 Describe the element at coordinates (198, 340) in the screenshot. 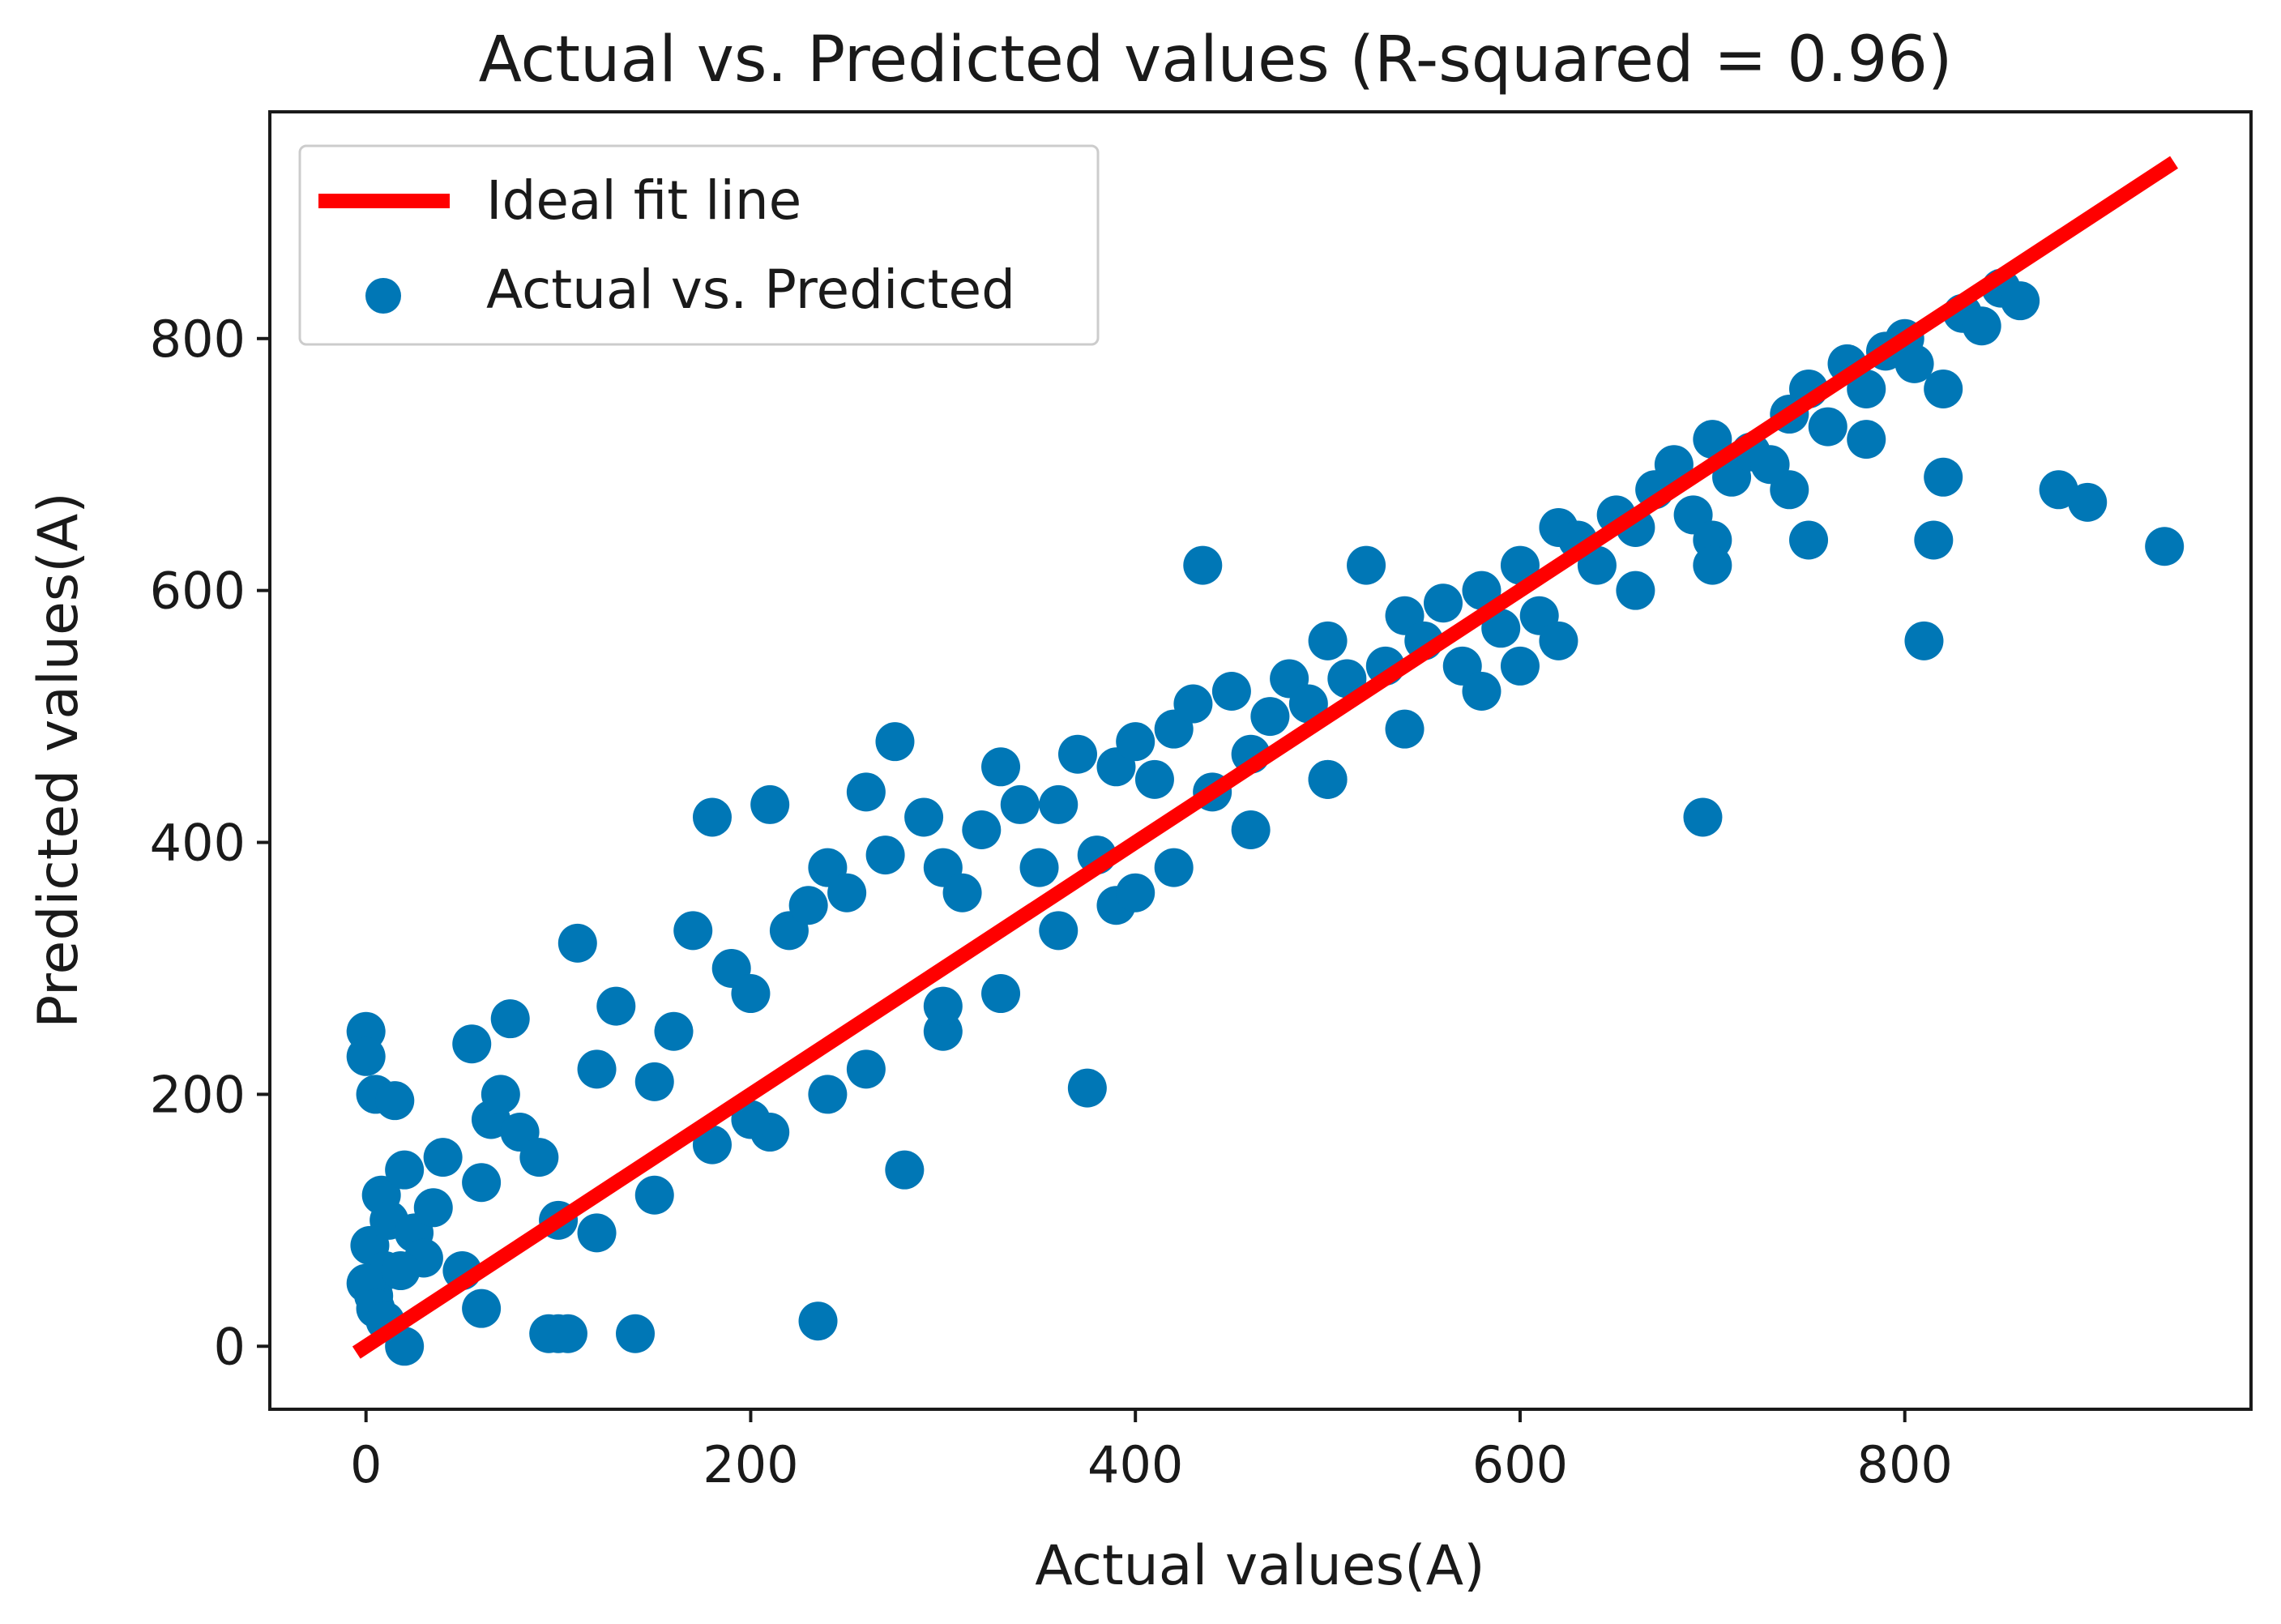

I see `y-tick-label: 800` at that location.